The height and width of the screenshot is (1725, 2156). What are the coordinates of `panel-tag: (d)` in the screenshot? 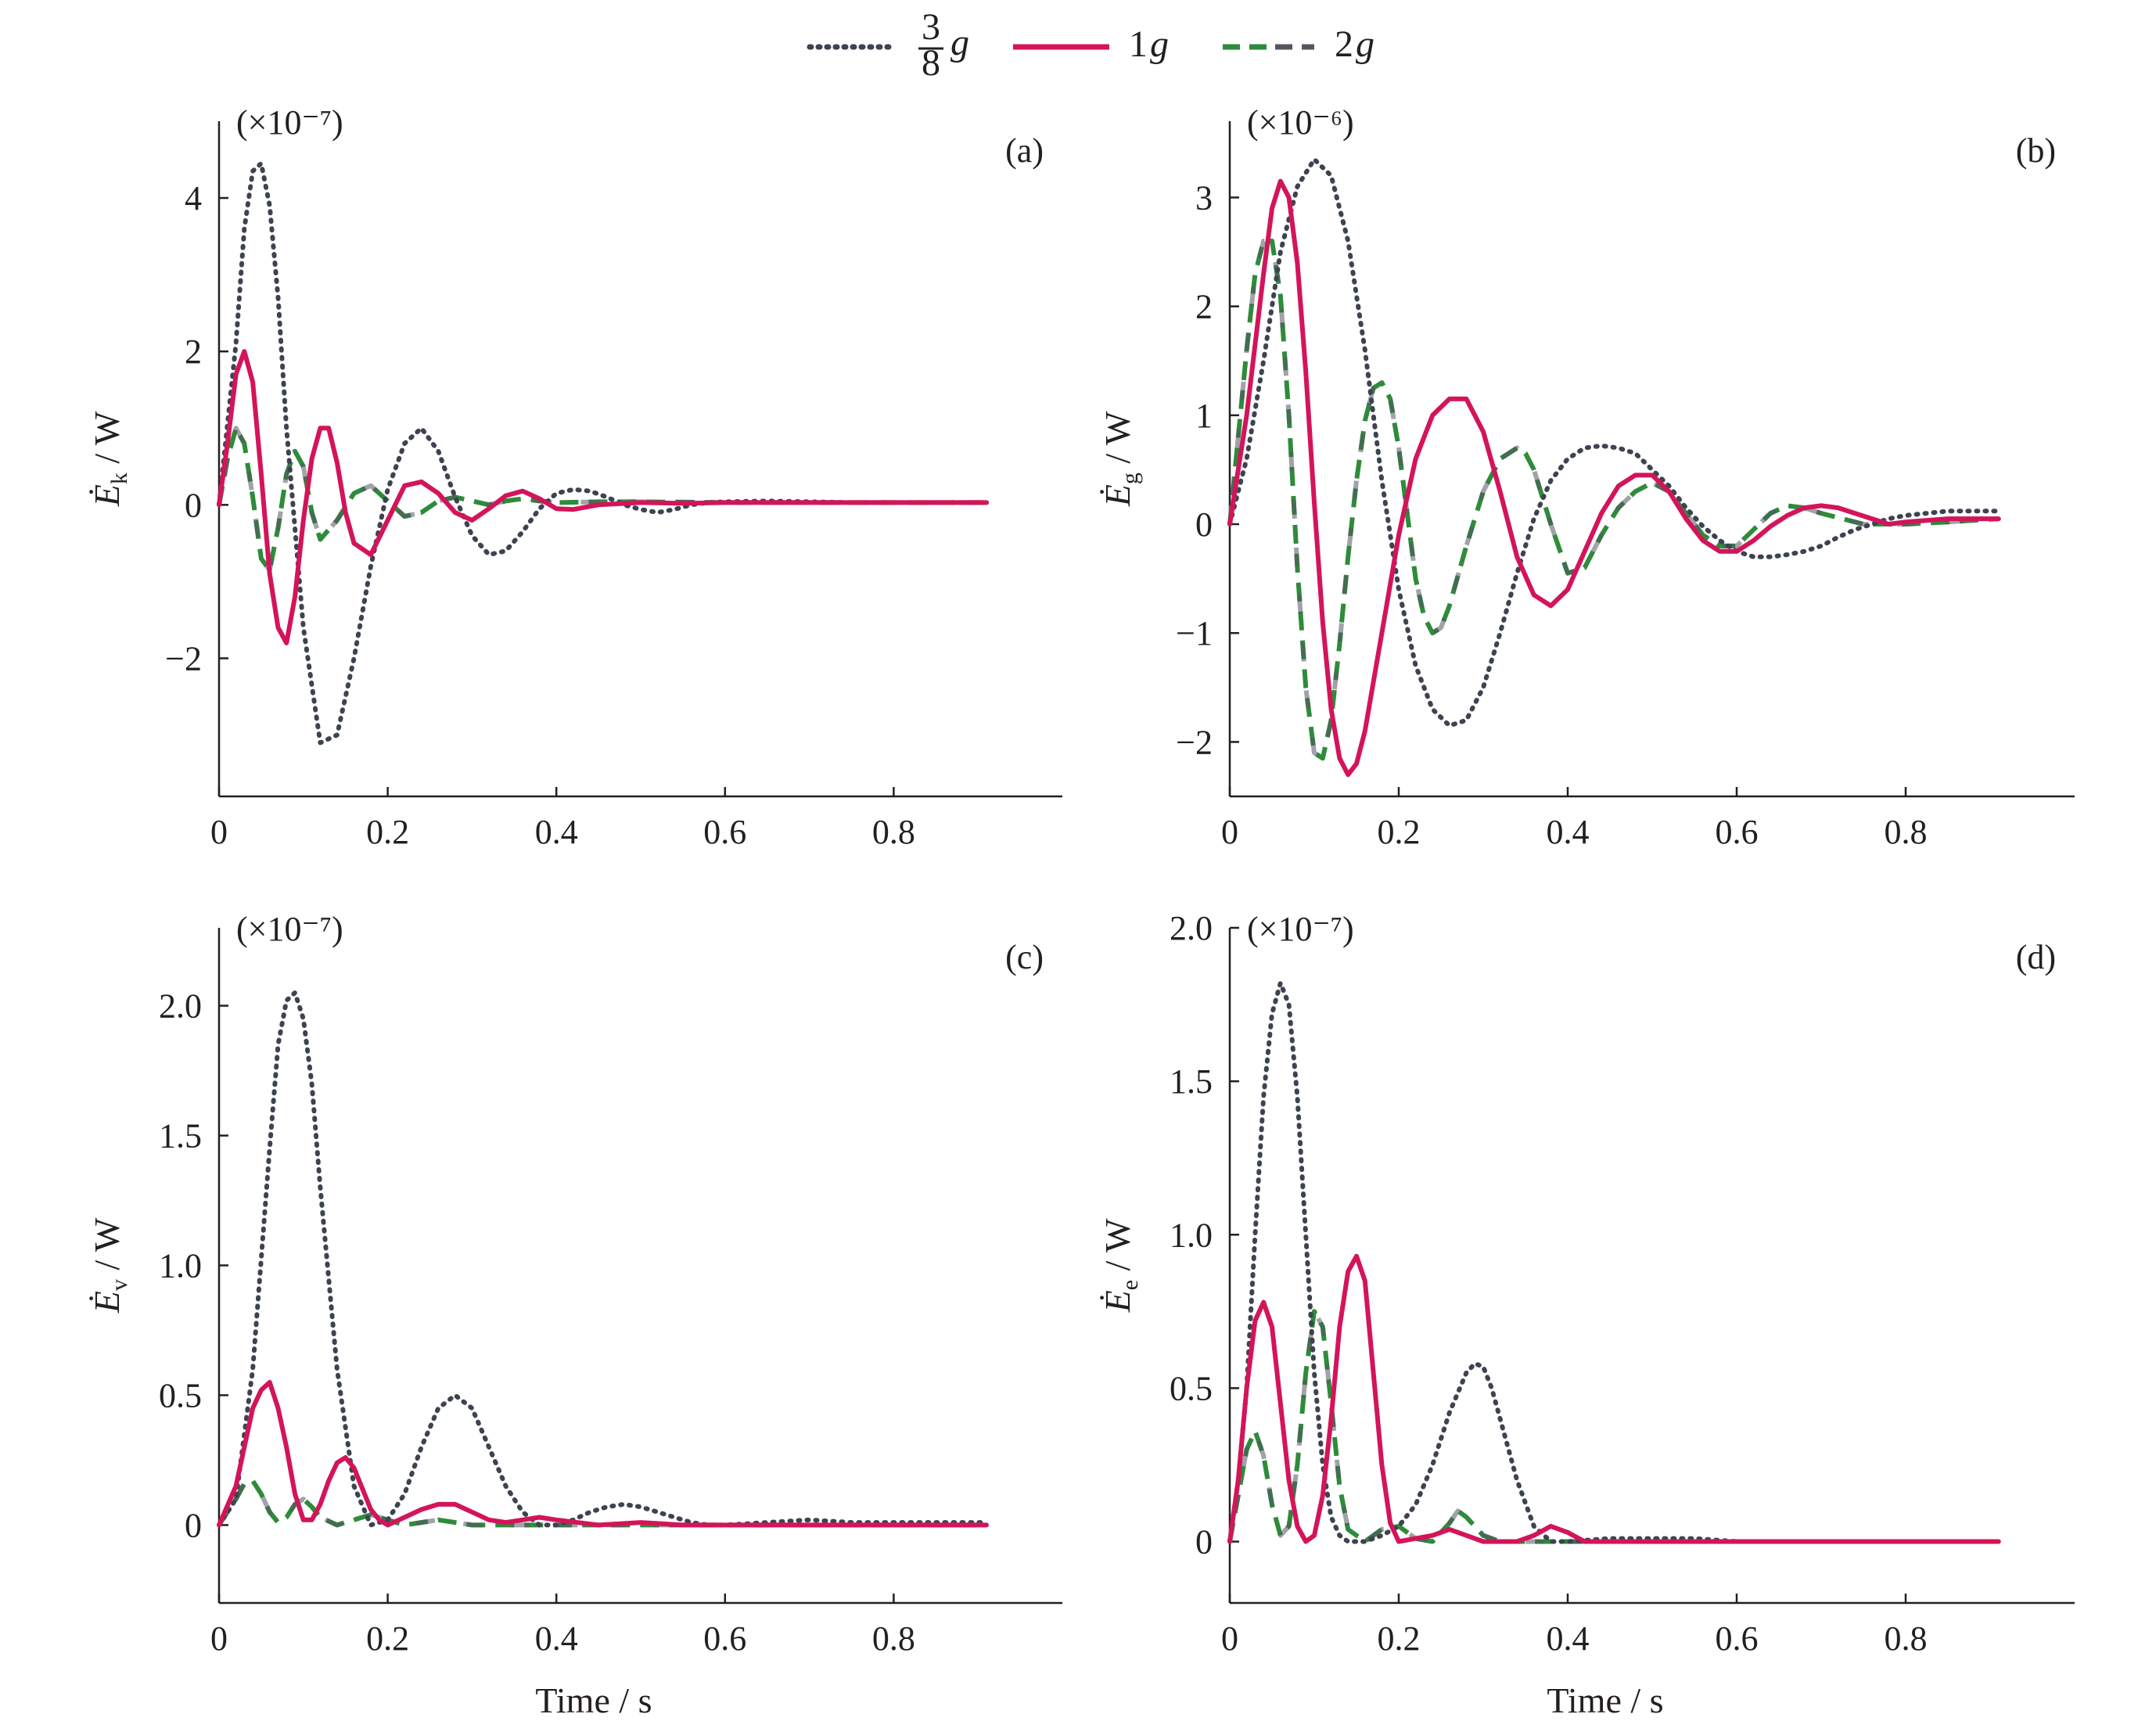 It's located at (2036, 957).